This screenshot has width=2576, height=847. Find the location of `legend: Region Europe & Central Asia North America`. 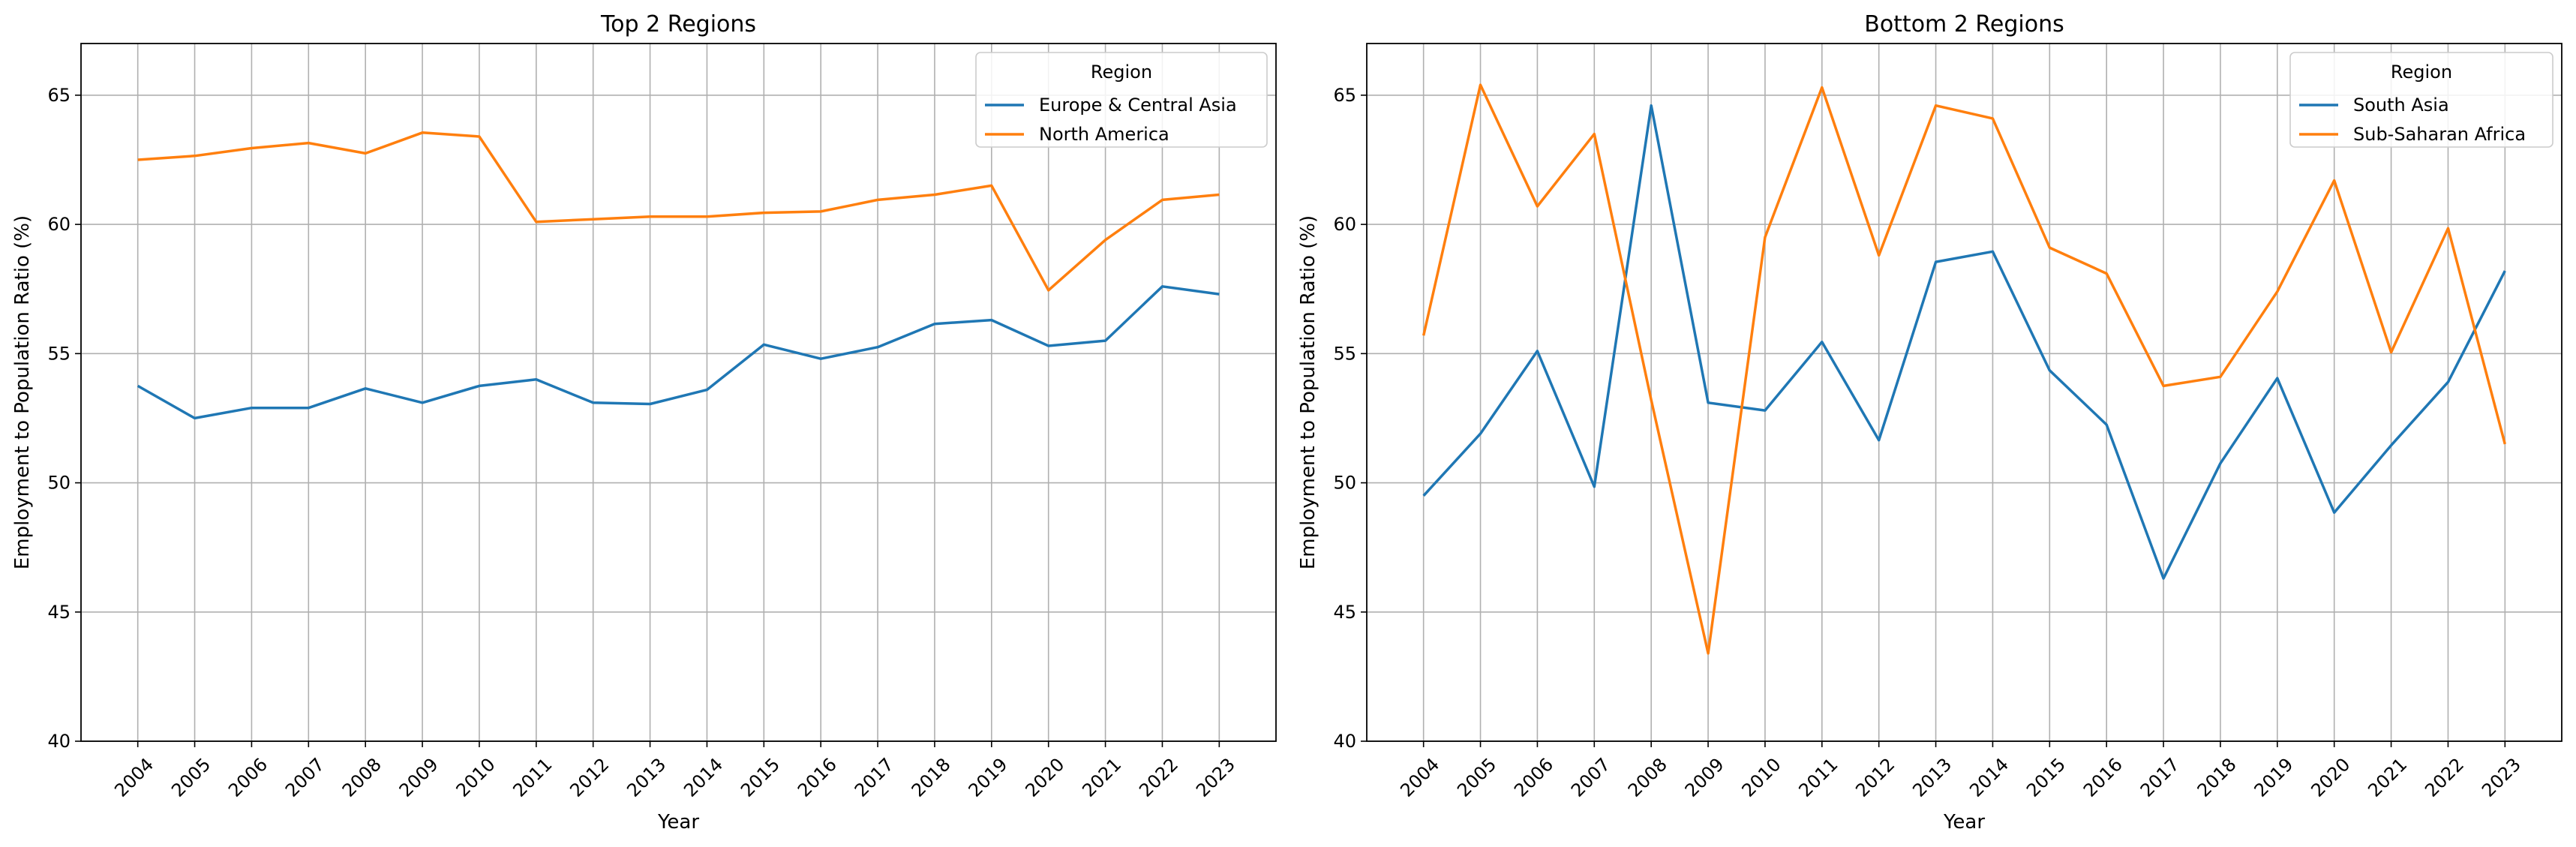

legend: Region Europe & Central Asia North America is located at coordinates (1121, 100).